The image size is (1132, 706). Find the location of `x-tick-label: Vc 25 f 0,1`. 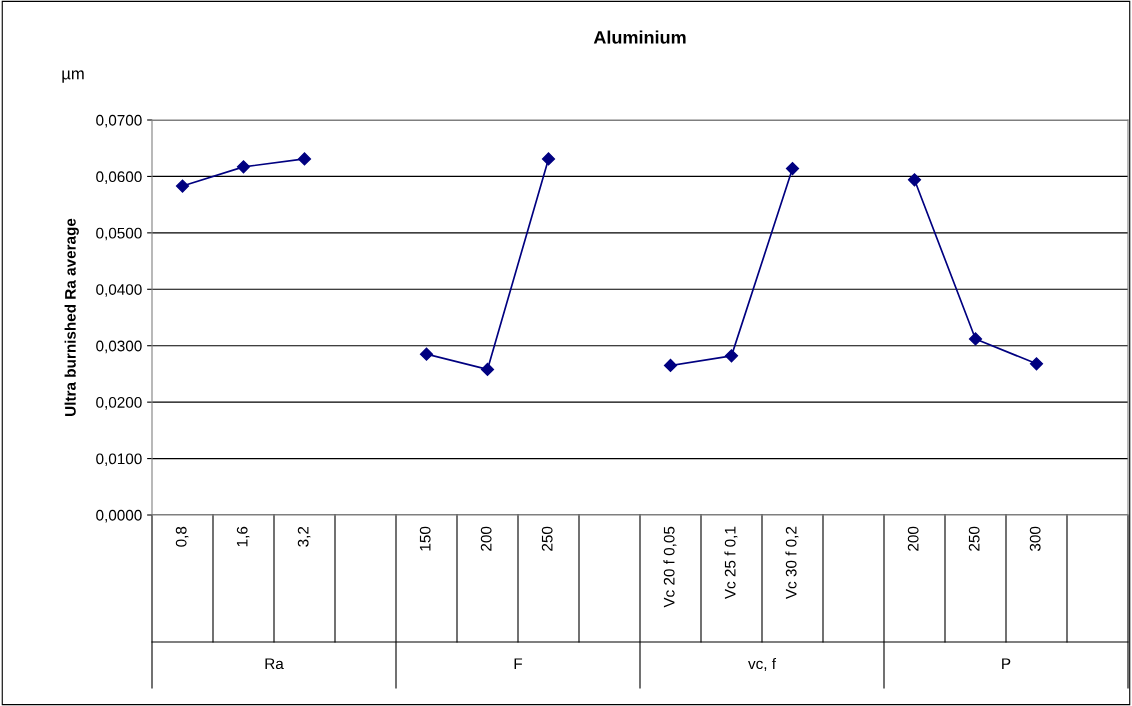

x-tick-label: Vc 25 f 0,1 is located at coordinates (731, 563).